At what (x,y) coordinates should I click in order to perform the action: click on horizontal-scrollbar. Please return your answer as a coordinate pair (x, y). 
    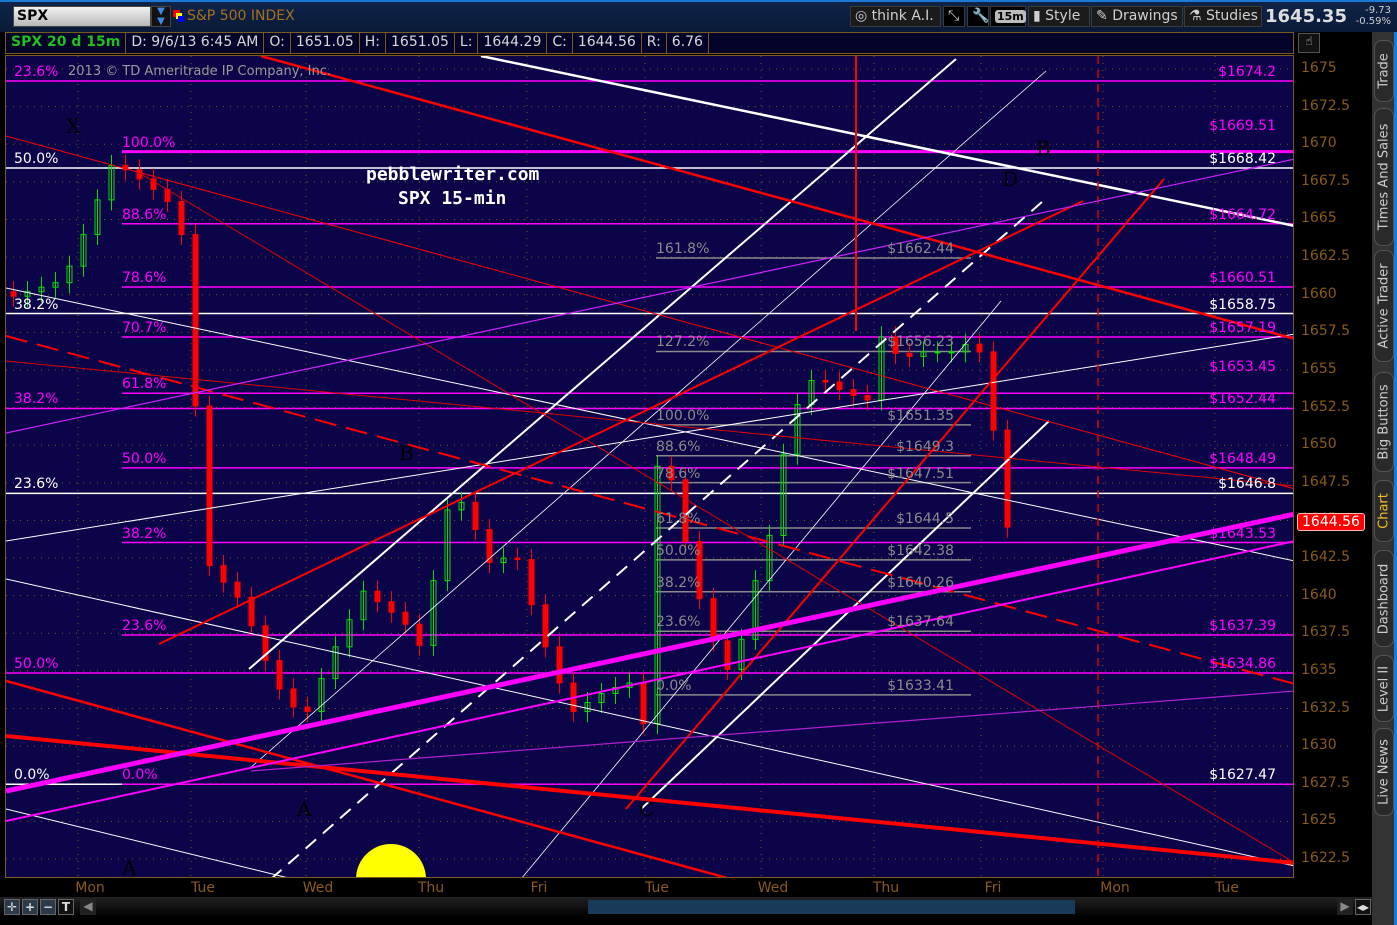
    Looking at the image, I should click on (831, 907).